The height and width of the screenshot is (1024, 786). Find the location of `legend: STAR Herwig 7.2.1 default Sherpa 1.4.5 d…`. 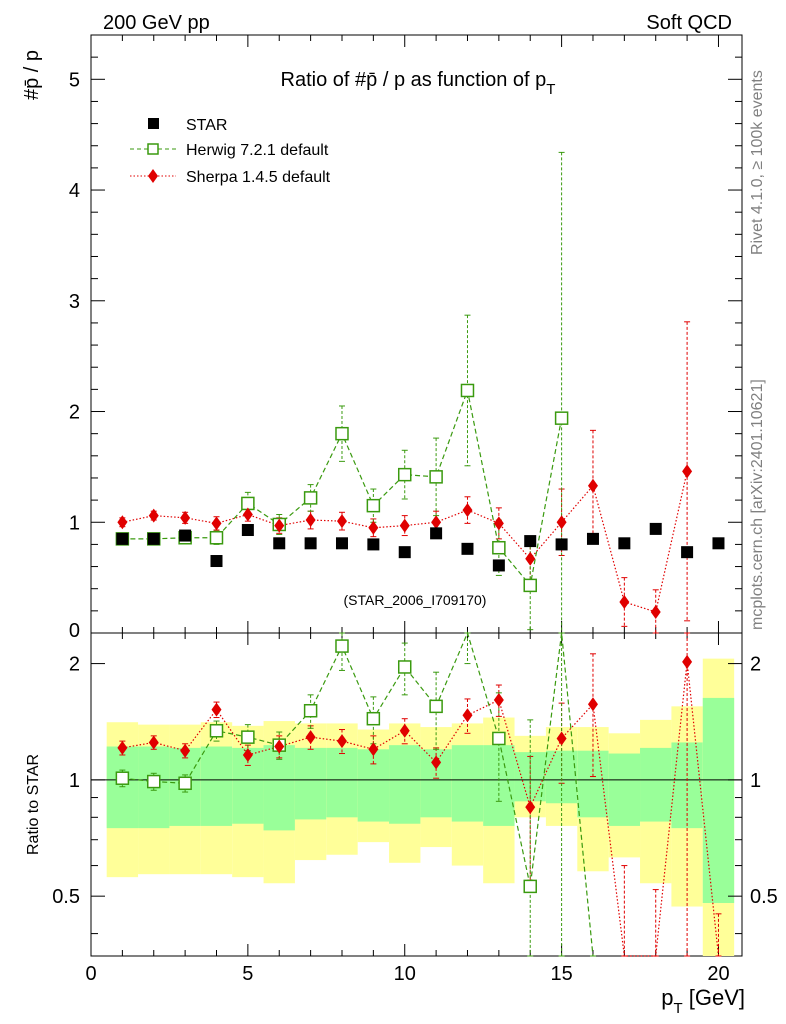

legend: STAR Herwig 7.2.1 default Sherpa 1.4.5 d… is located at coordinates (230, 151).